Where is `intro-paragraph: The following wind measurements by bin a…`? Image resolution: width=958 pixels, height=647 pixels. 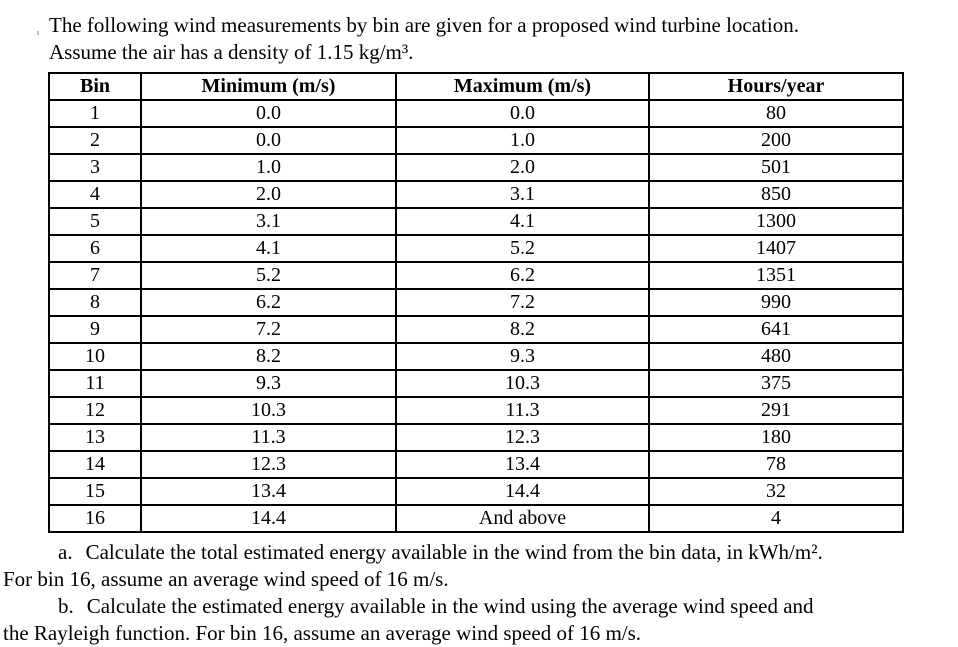 intro-paragraph: The following wind measurements by bin a… is located at coordinates (424, 39).